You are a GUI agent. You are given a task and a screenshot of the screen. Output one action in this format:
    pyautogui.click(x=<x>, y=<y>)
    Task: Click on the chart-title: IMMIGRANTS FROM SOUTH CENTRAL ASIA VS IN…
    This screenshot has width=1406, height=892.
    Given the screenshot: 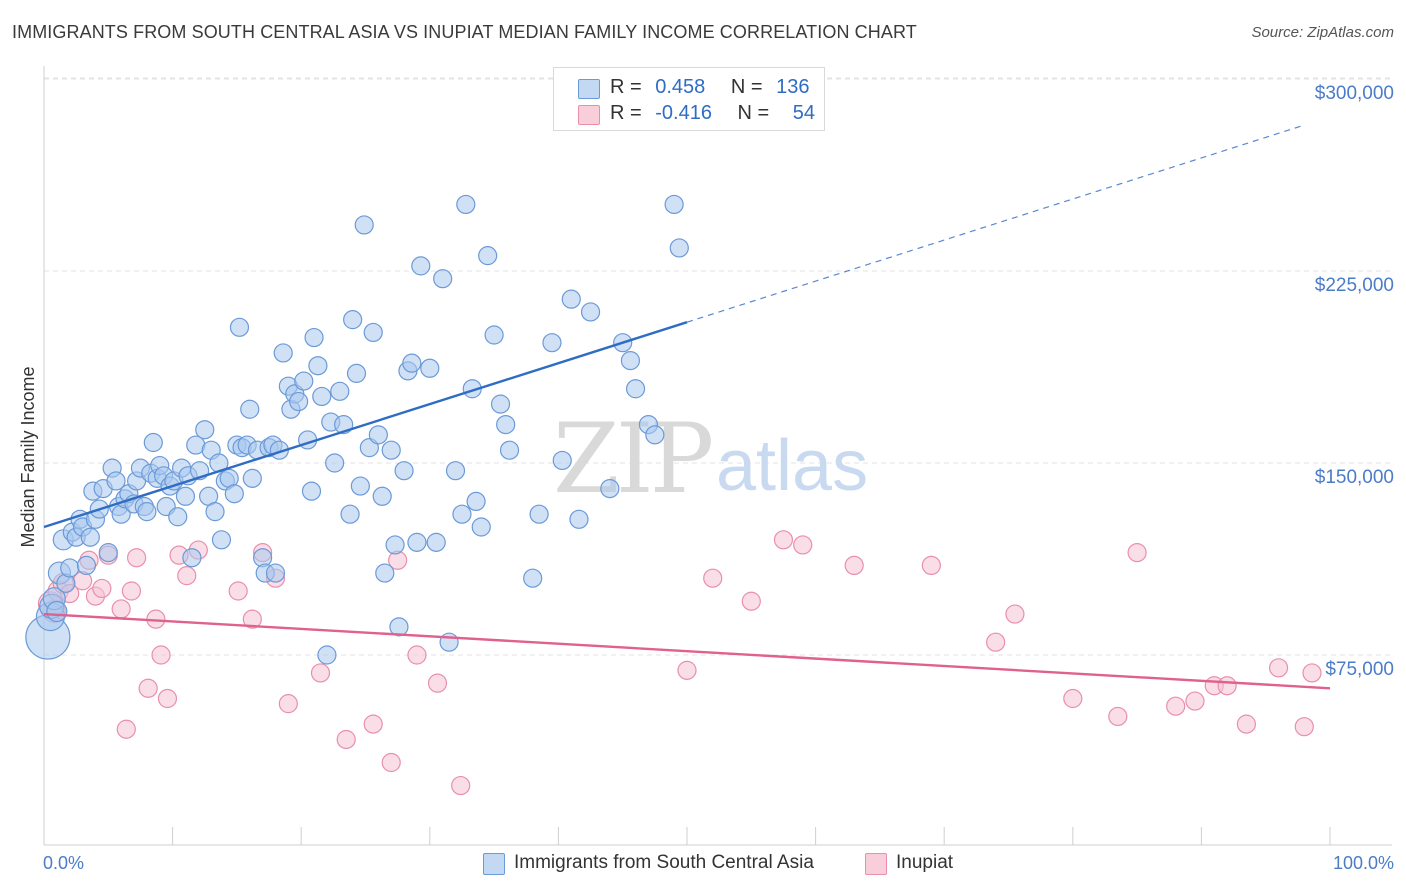 What is the action you would take?
    pyautogui.click(x=464, y=32)
    